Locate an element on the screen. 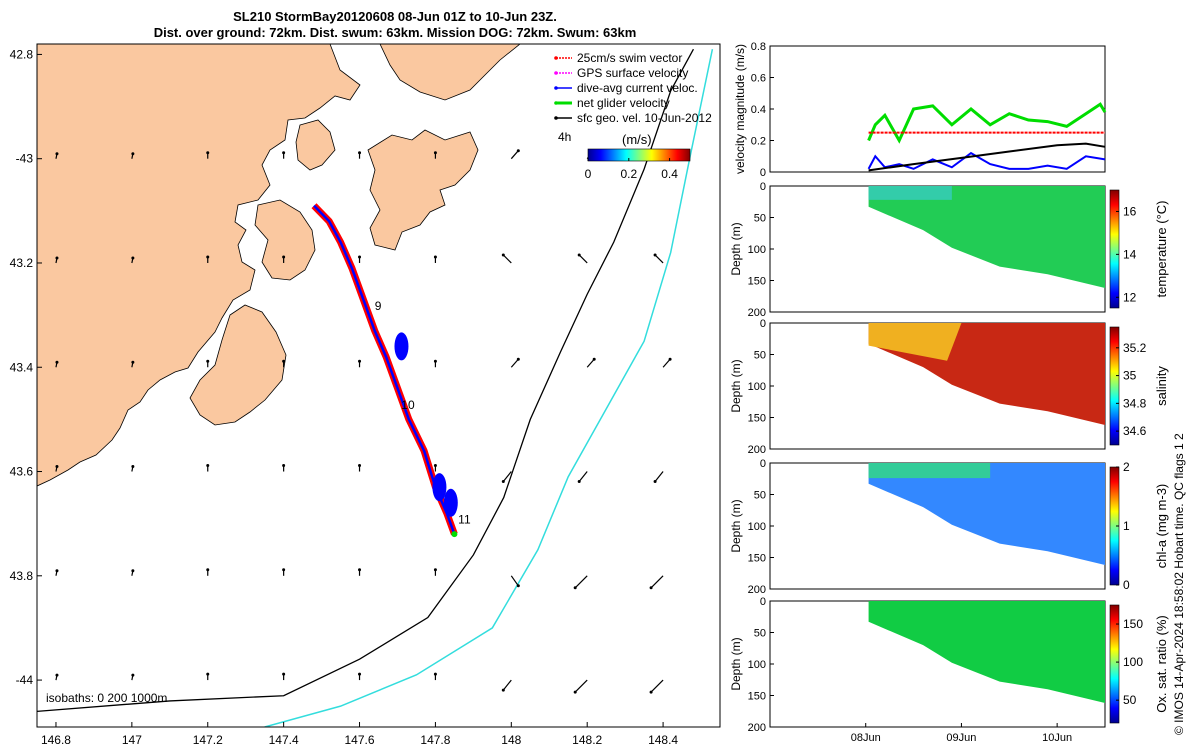 This screenshot has height=750, width=1200. velocity-panel: 0 0.2 0.4 0.6 0.8 velocity magnitude (m/s) is located at coordinates (920, 110).